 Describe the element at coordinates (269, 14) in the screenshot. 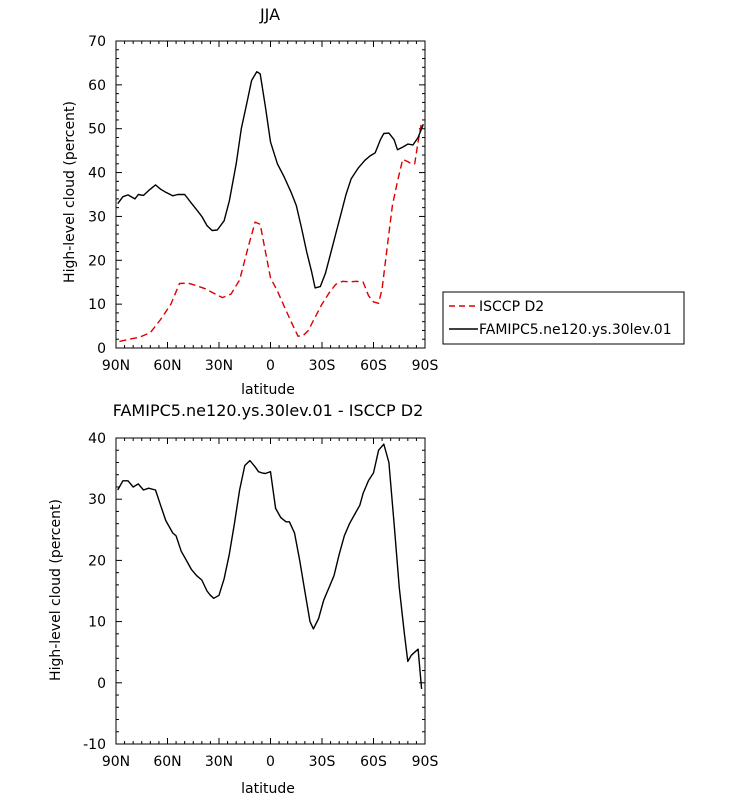

I see `panel-title: JJA` at that location.